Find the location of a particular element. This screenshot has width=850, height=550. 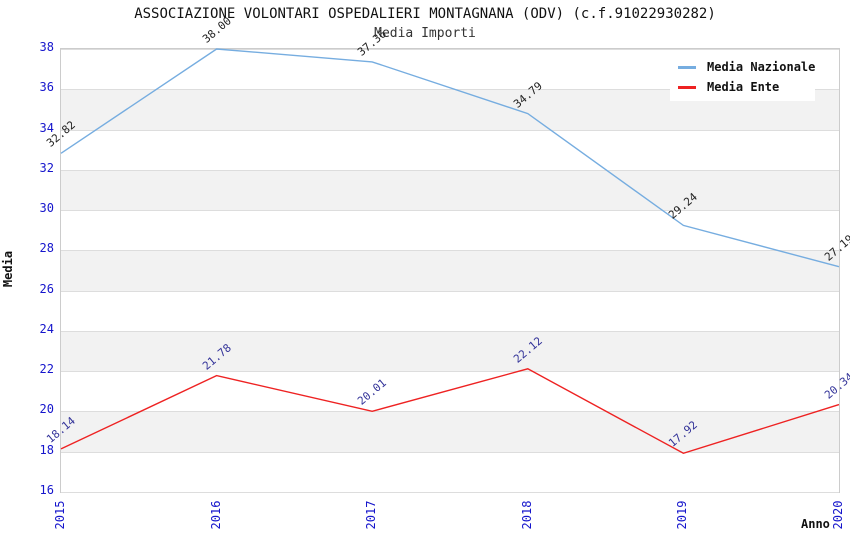

x-tick-label: 2020 is located at coordinates (838, 515).